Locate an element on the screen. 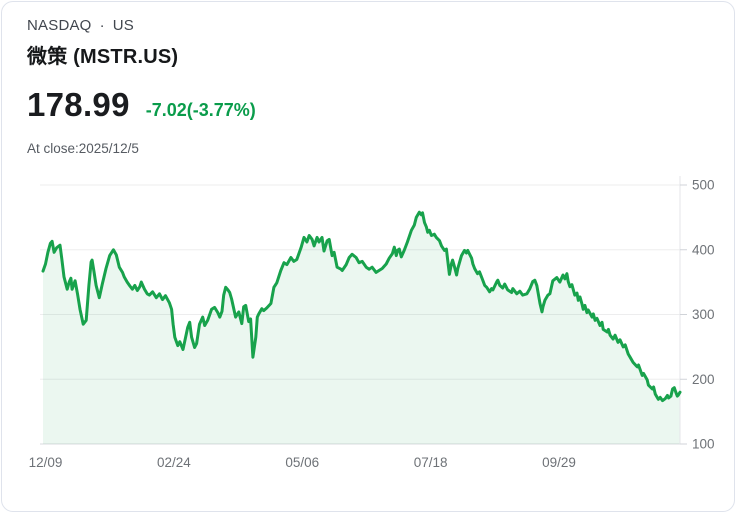  x-axis-label: 07/18 is located at coordinates (431, 462).